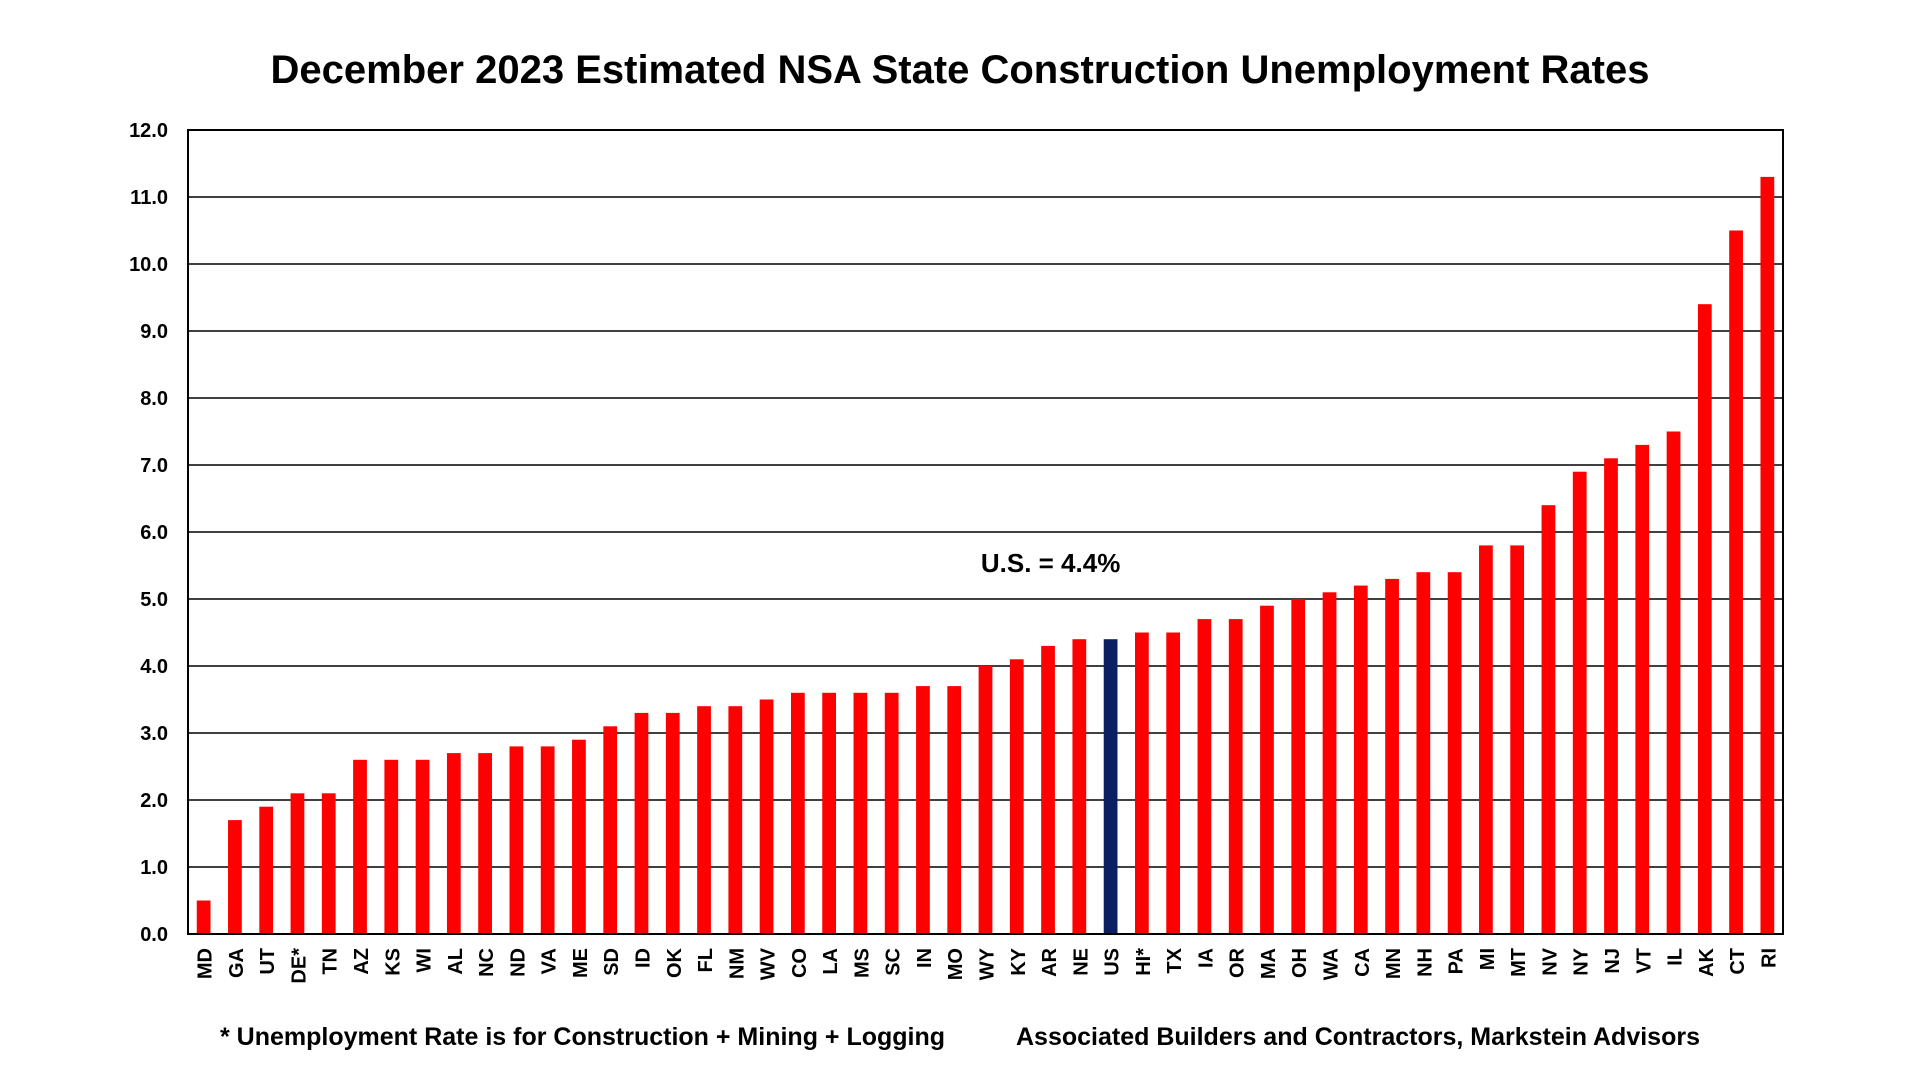  What do you see at coordinates (154, 533) in the screenshot?
I see `y-tick-label: 6.0` at bounding box center [154, 533].